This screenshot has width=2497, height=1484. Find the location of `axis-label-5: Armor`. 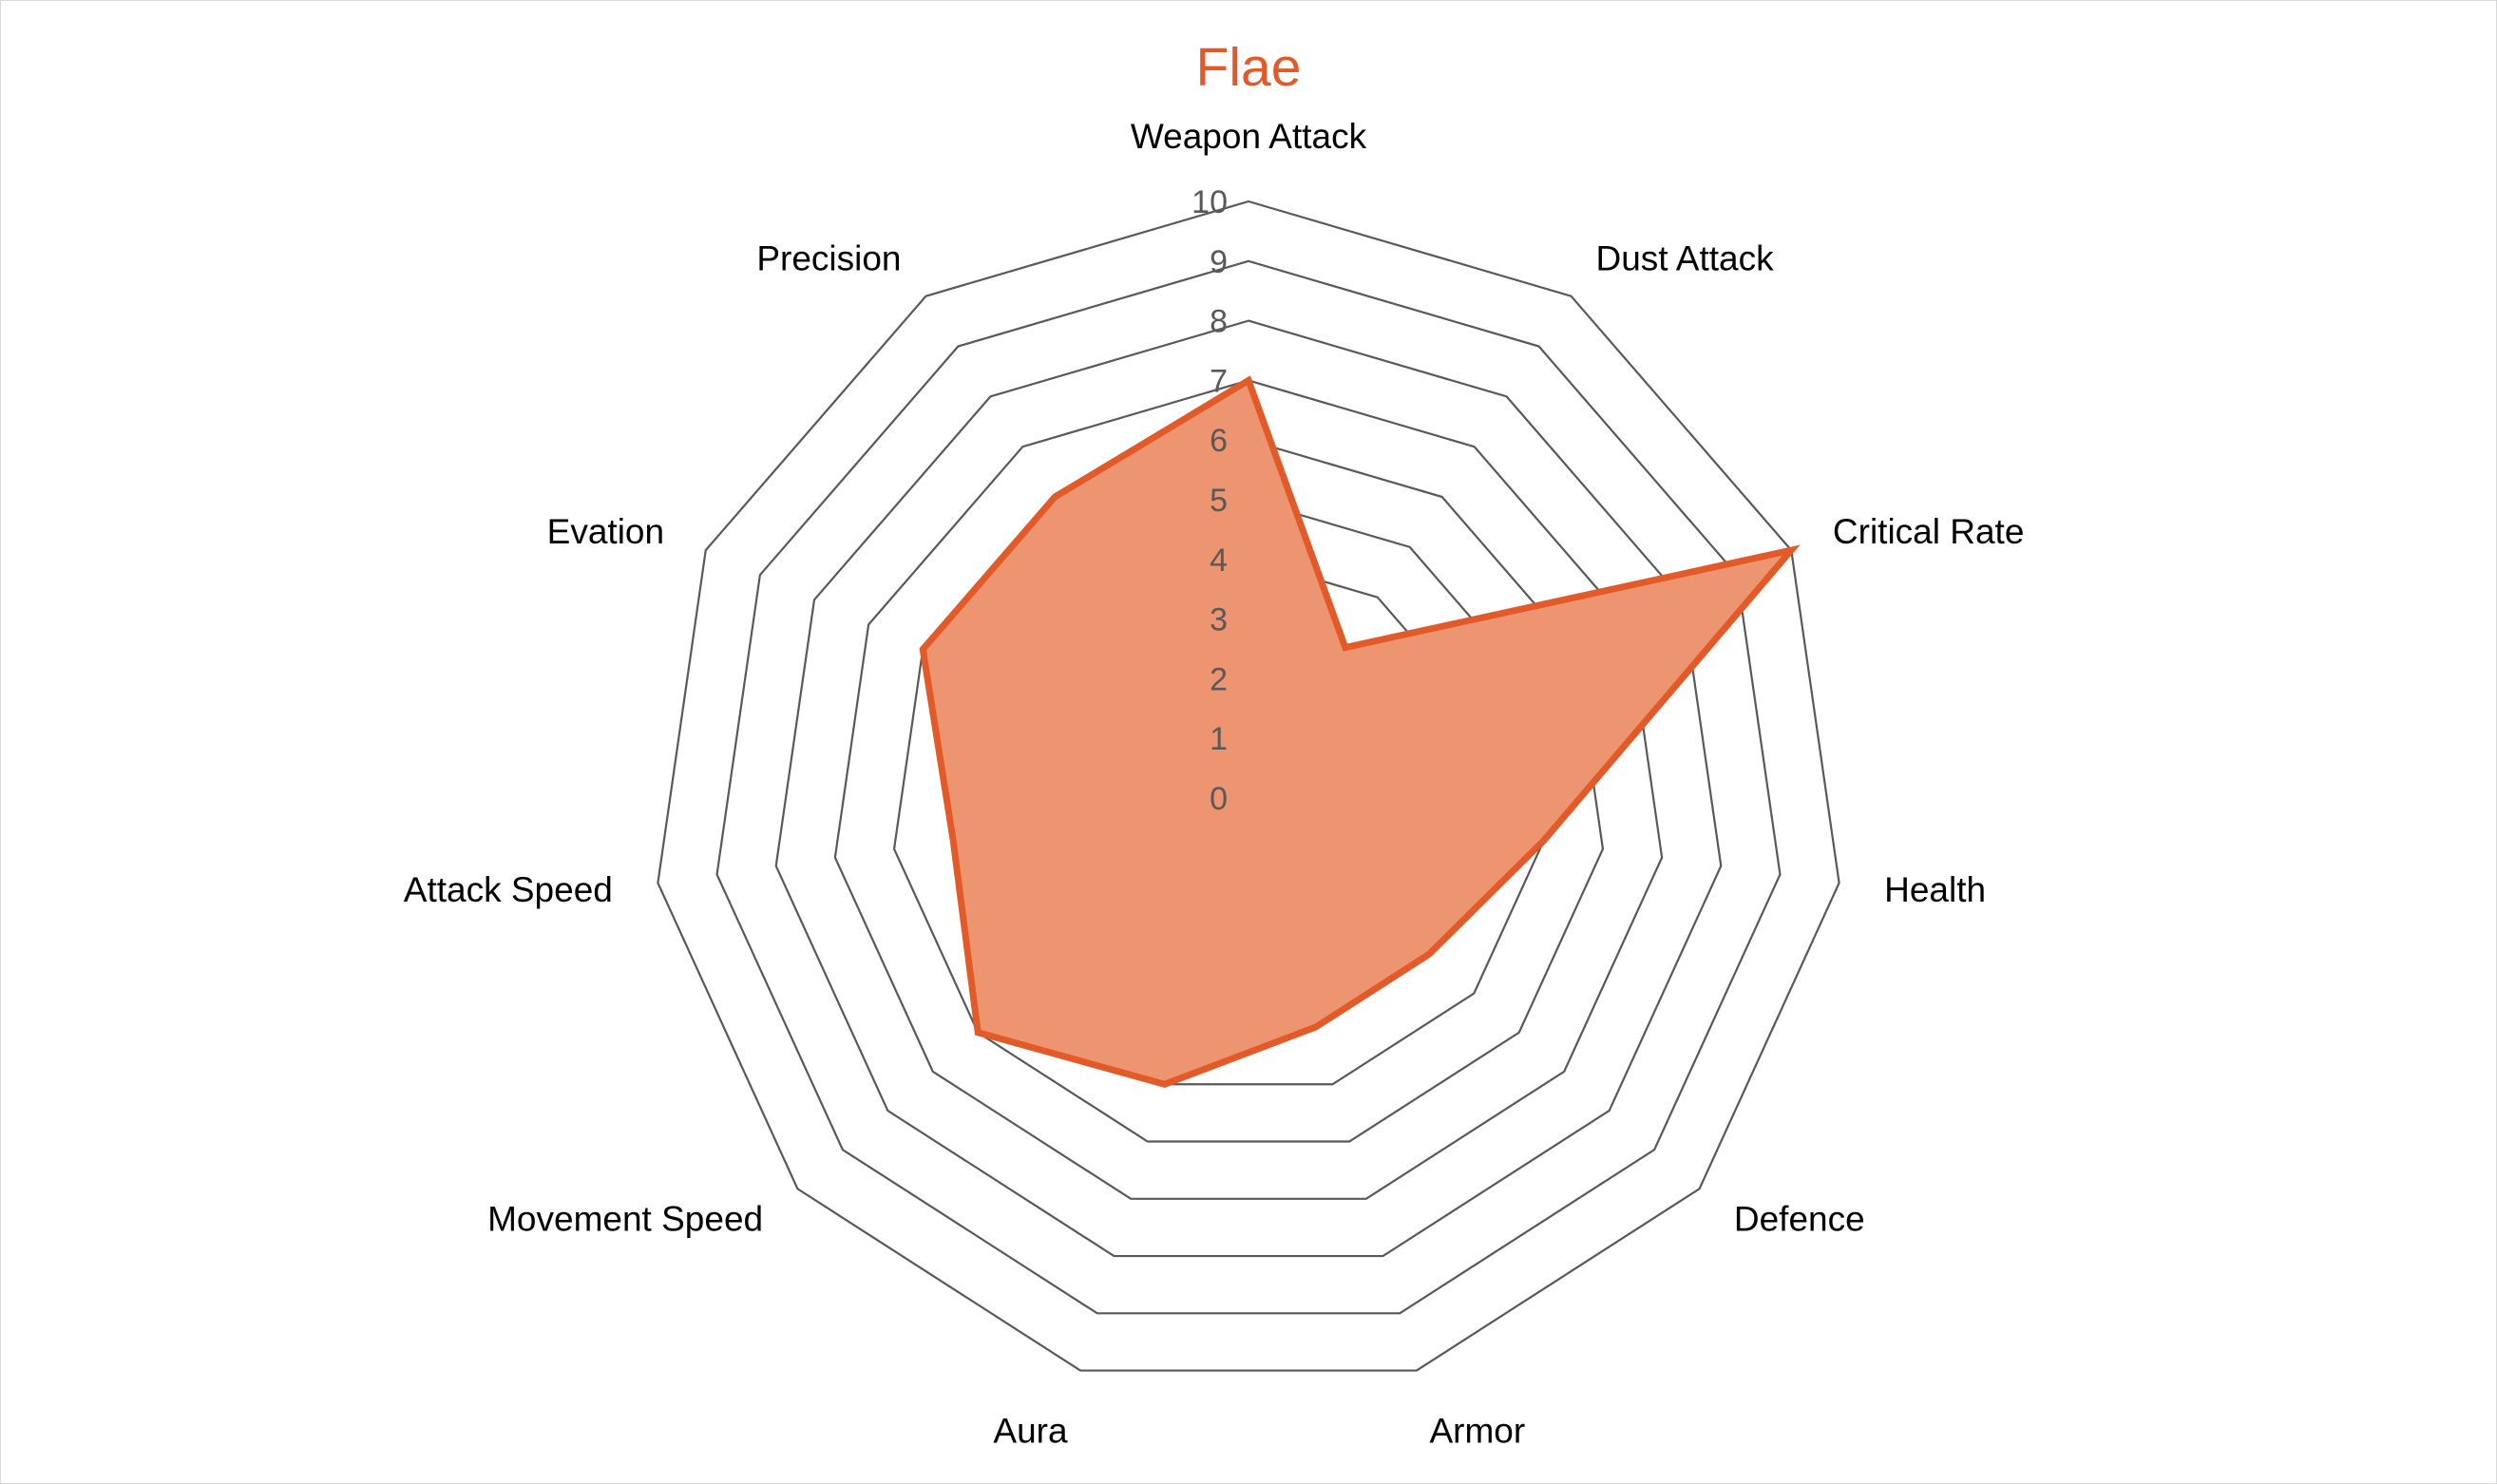

axis-label-5: Armor is located at coordinates (1477, 1431).